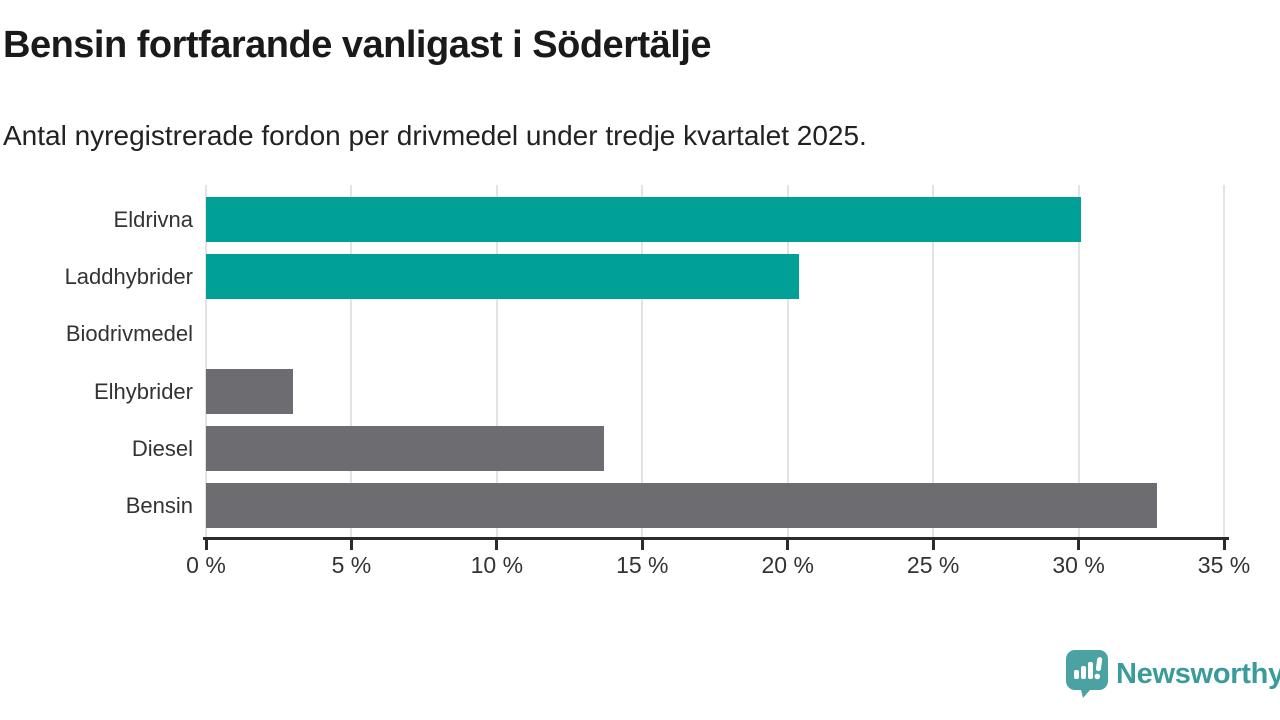 The height and width of the screenshot is (720, 1280). I want to click on bar-elhybrider, so click(250, 391).